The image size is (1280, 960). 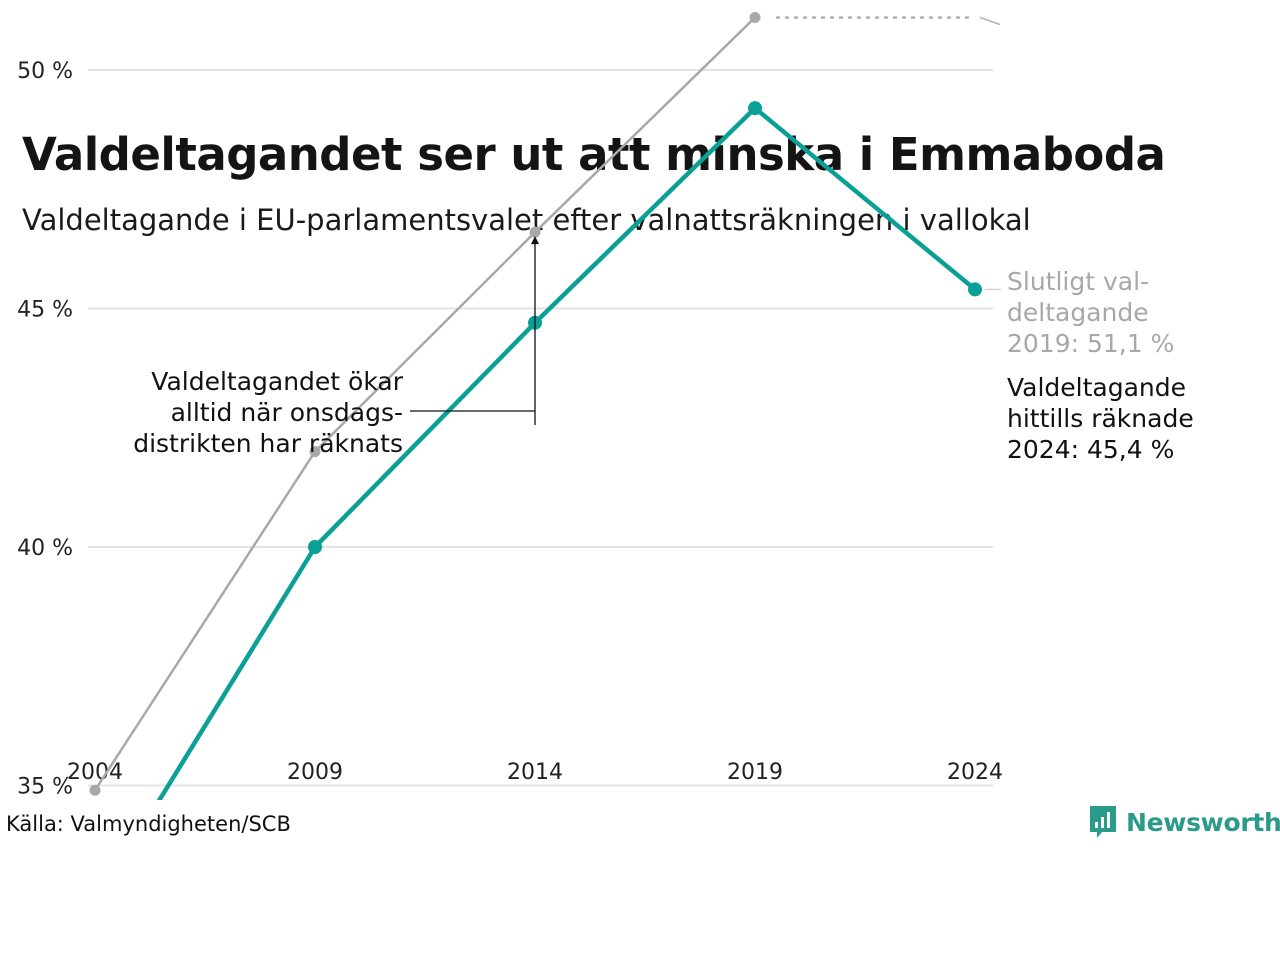 What do you see at coordinates (268, 443) in the screenshot?
I see `note-label-line-3: distrikten har räknats` at bounding box center [268, 443].